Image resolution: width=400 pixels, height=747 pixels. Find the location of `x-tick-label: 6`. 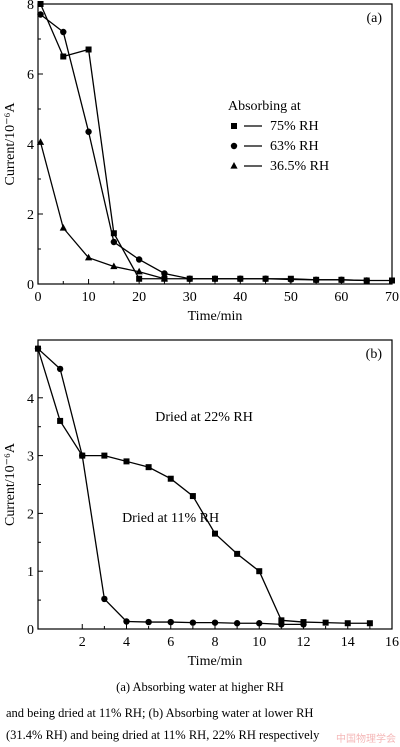

x-tick-label: 6 is located at coordinates (170, 642).